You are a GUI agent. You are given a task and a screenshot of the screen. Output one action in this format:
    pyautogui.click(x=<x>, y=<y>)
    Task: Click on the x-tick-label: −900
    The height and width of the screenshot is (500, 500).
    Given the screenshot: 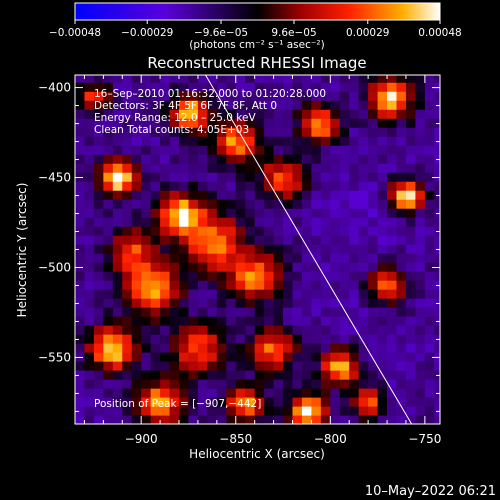 What is the action you would take?
    pyautogui.click(x=141, y=439)
    